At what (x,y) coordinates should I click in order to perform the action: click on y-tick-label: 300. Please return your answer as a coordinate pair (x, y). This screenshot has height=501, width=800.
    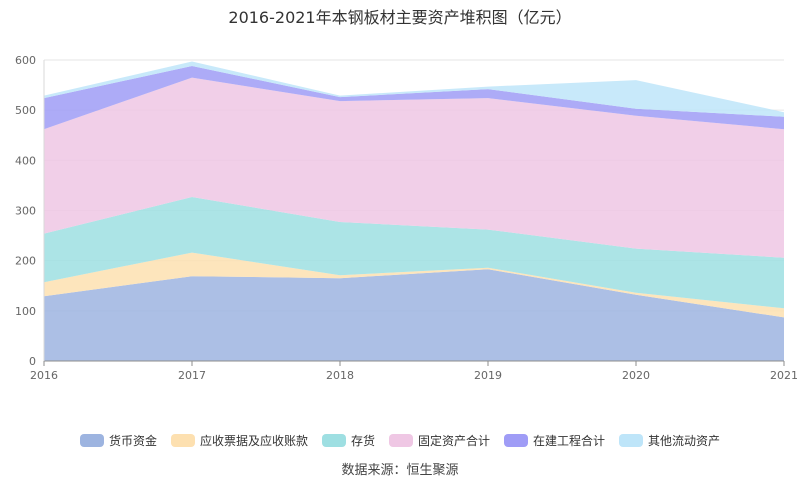
    Looking at the image, I should click on (25, 211).